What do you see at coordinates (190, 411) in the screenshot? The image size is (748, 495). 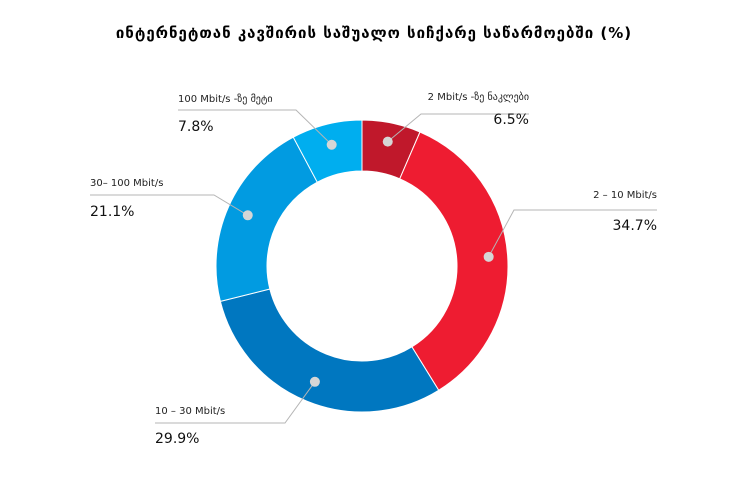 I see `slice-label-3: 10 – 30 Mbit/s` at bounding box center [190, 411].